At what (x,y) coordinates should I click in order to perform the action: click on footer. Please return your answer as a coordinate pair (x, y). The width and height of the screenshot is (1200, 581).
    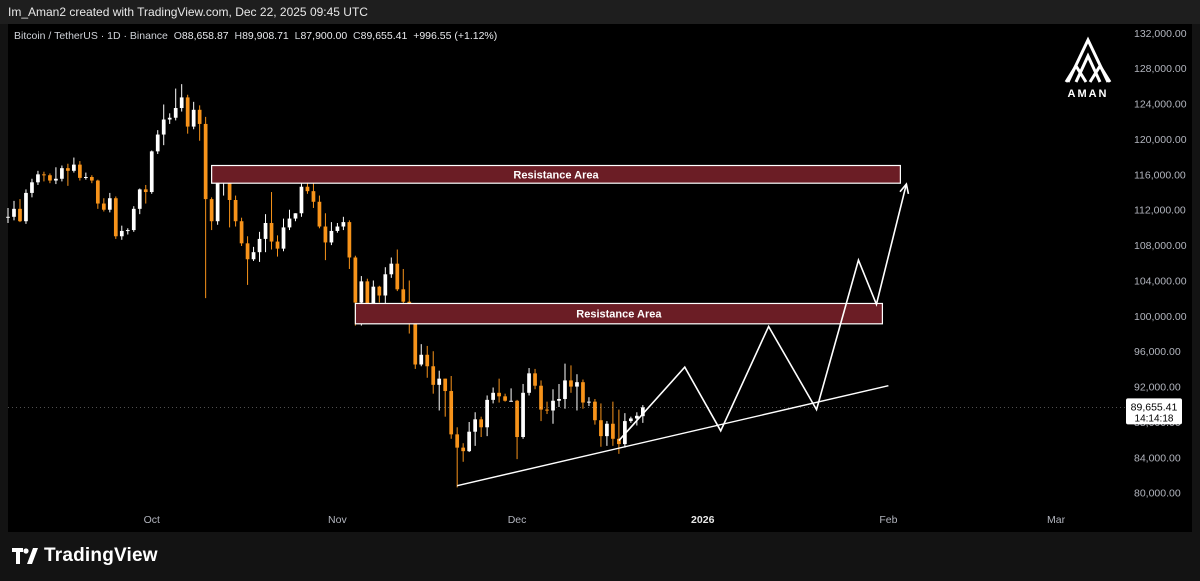
    Looking at the image, I should click on (600, 556).